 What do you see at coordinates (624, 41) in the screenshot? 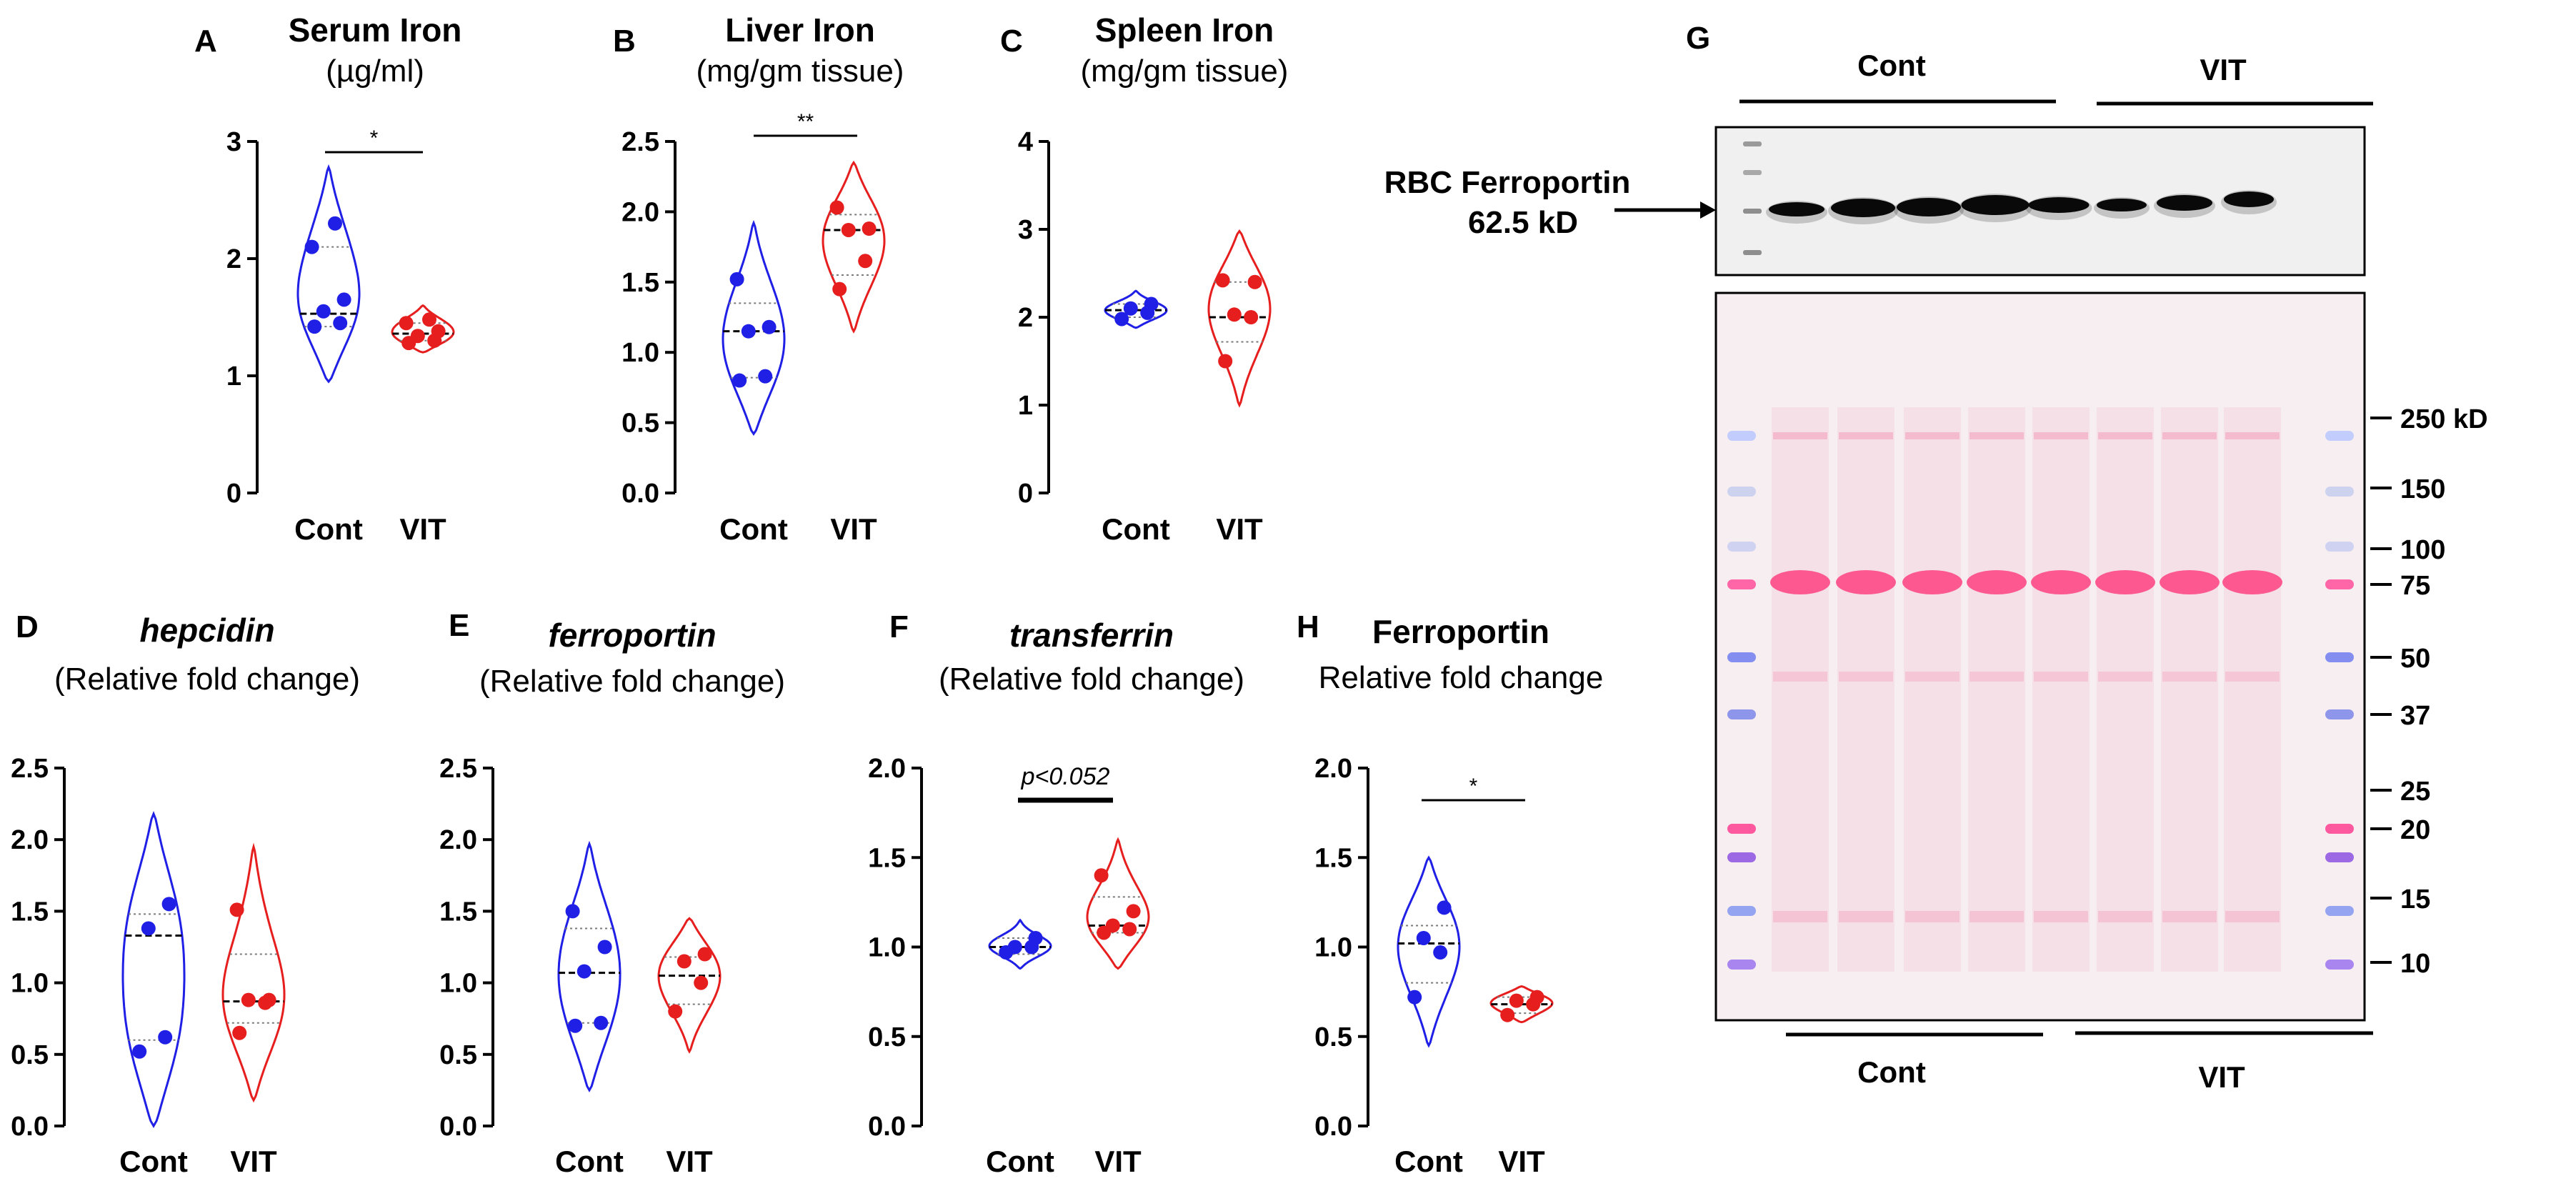
I see `panel-letter-b: B` at bounding box center [624, 41].